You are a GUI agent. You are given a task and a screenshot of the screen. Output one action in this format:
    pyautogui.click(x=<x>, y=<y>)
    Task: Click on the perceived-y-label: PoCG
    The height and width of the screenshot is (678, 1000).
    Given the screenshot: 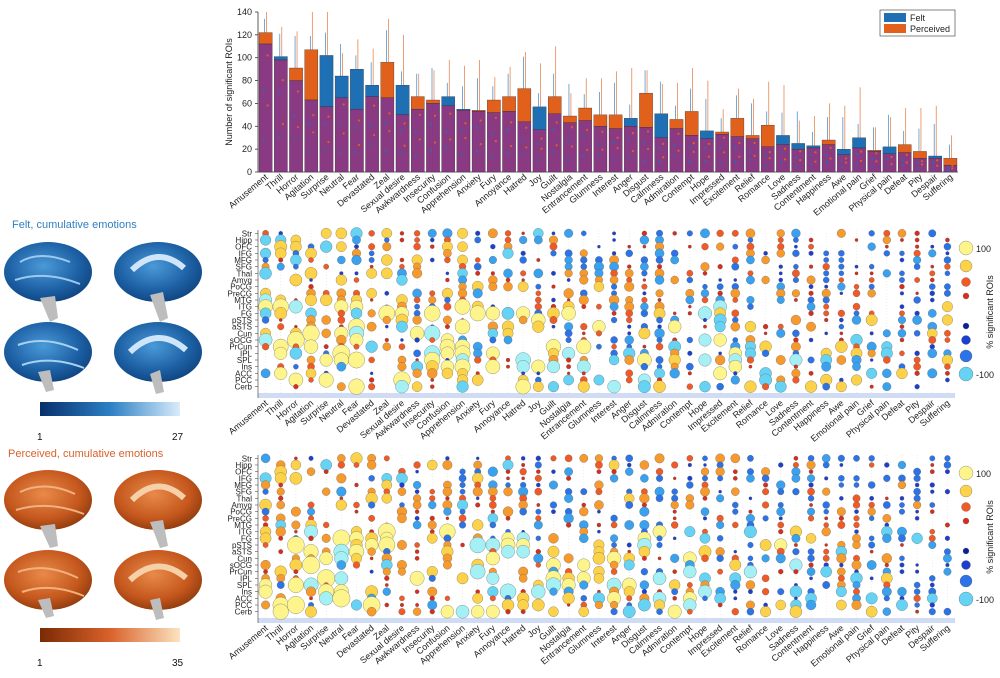 What is the action you would take?
    pyautogui.click(x=241, y=512)
    